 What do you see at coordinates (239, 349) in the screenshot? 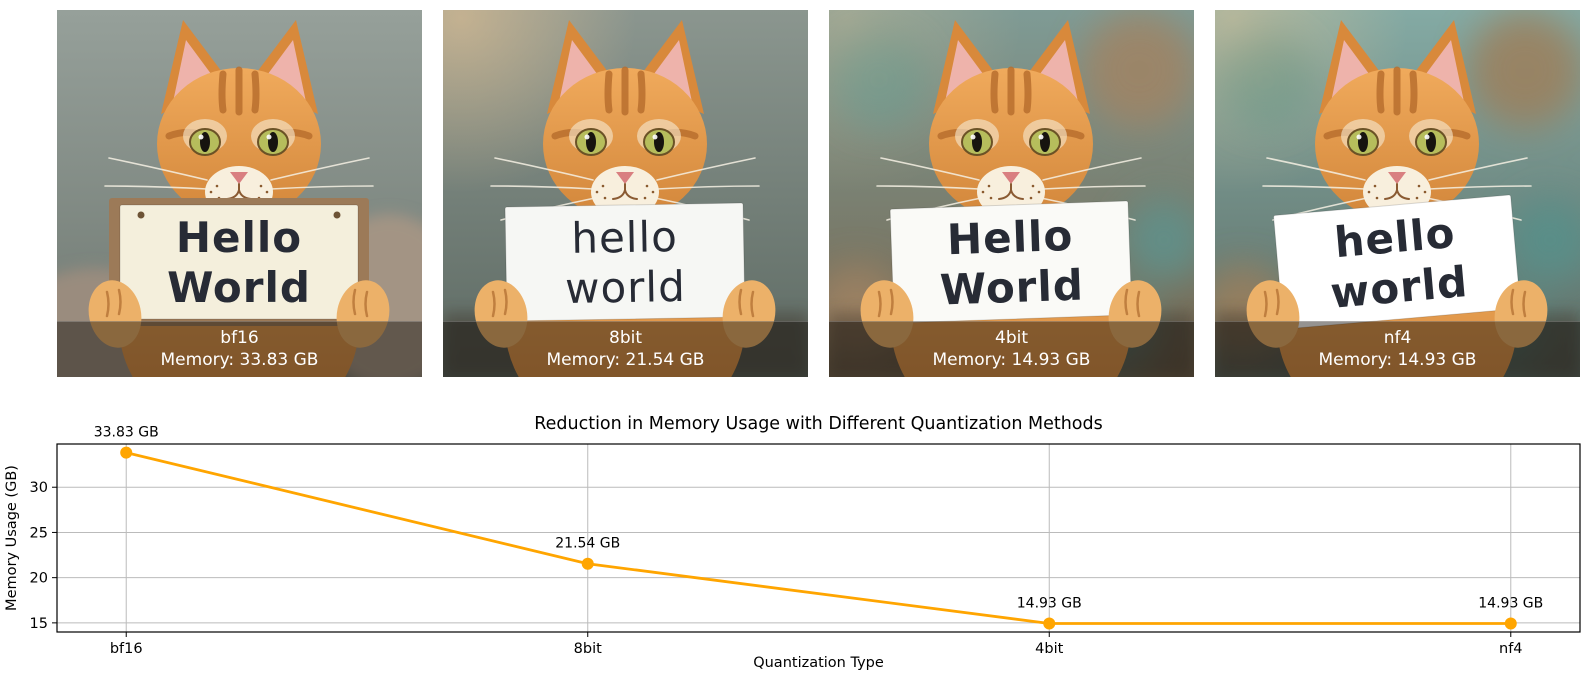
I see `caption-overlay: bf16 Memory: 33.83 GB` at bounding box center [239, 349].